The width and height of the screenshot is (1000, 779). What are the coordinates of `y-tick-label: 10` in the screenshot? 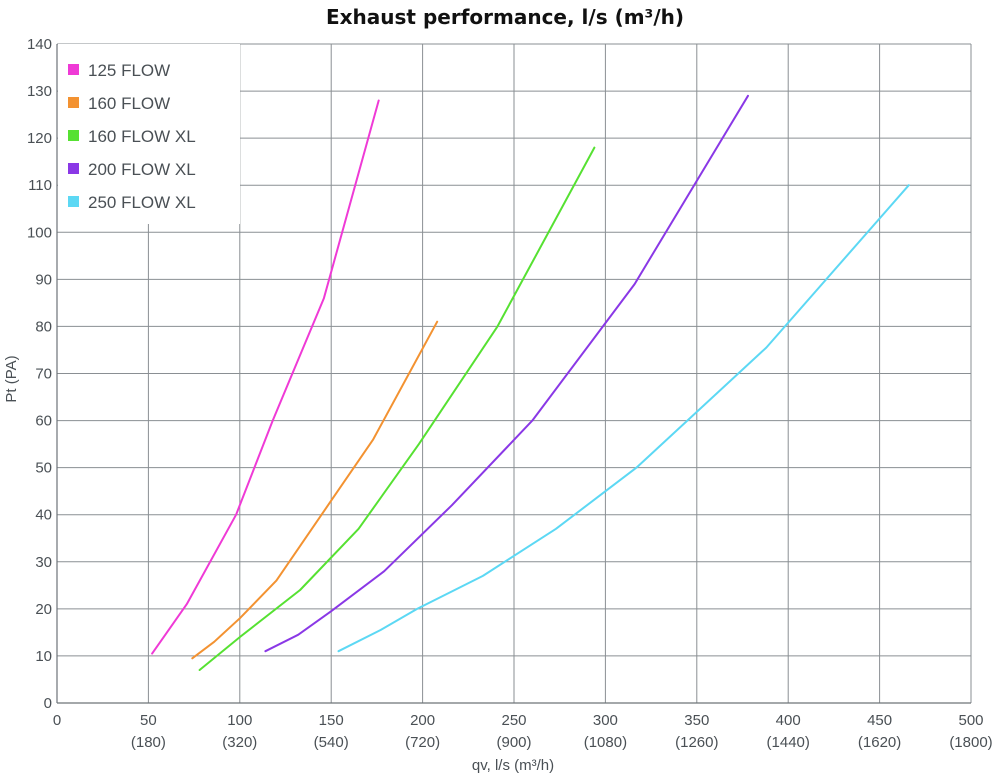 It's located at (43, 656).